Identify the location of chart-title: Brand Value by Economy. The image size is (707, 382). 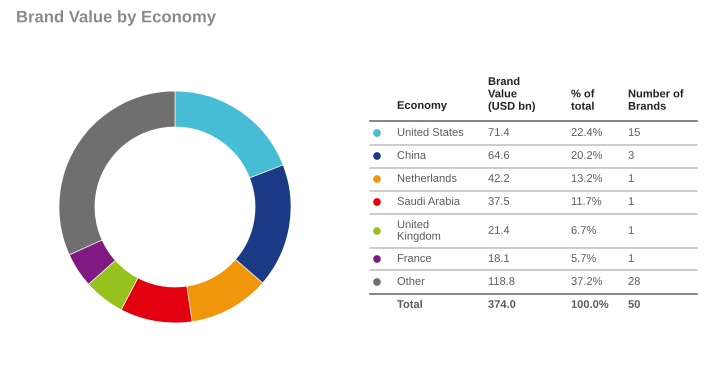
(116, 18).